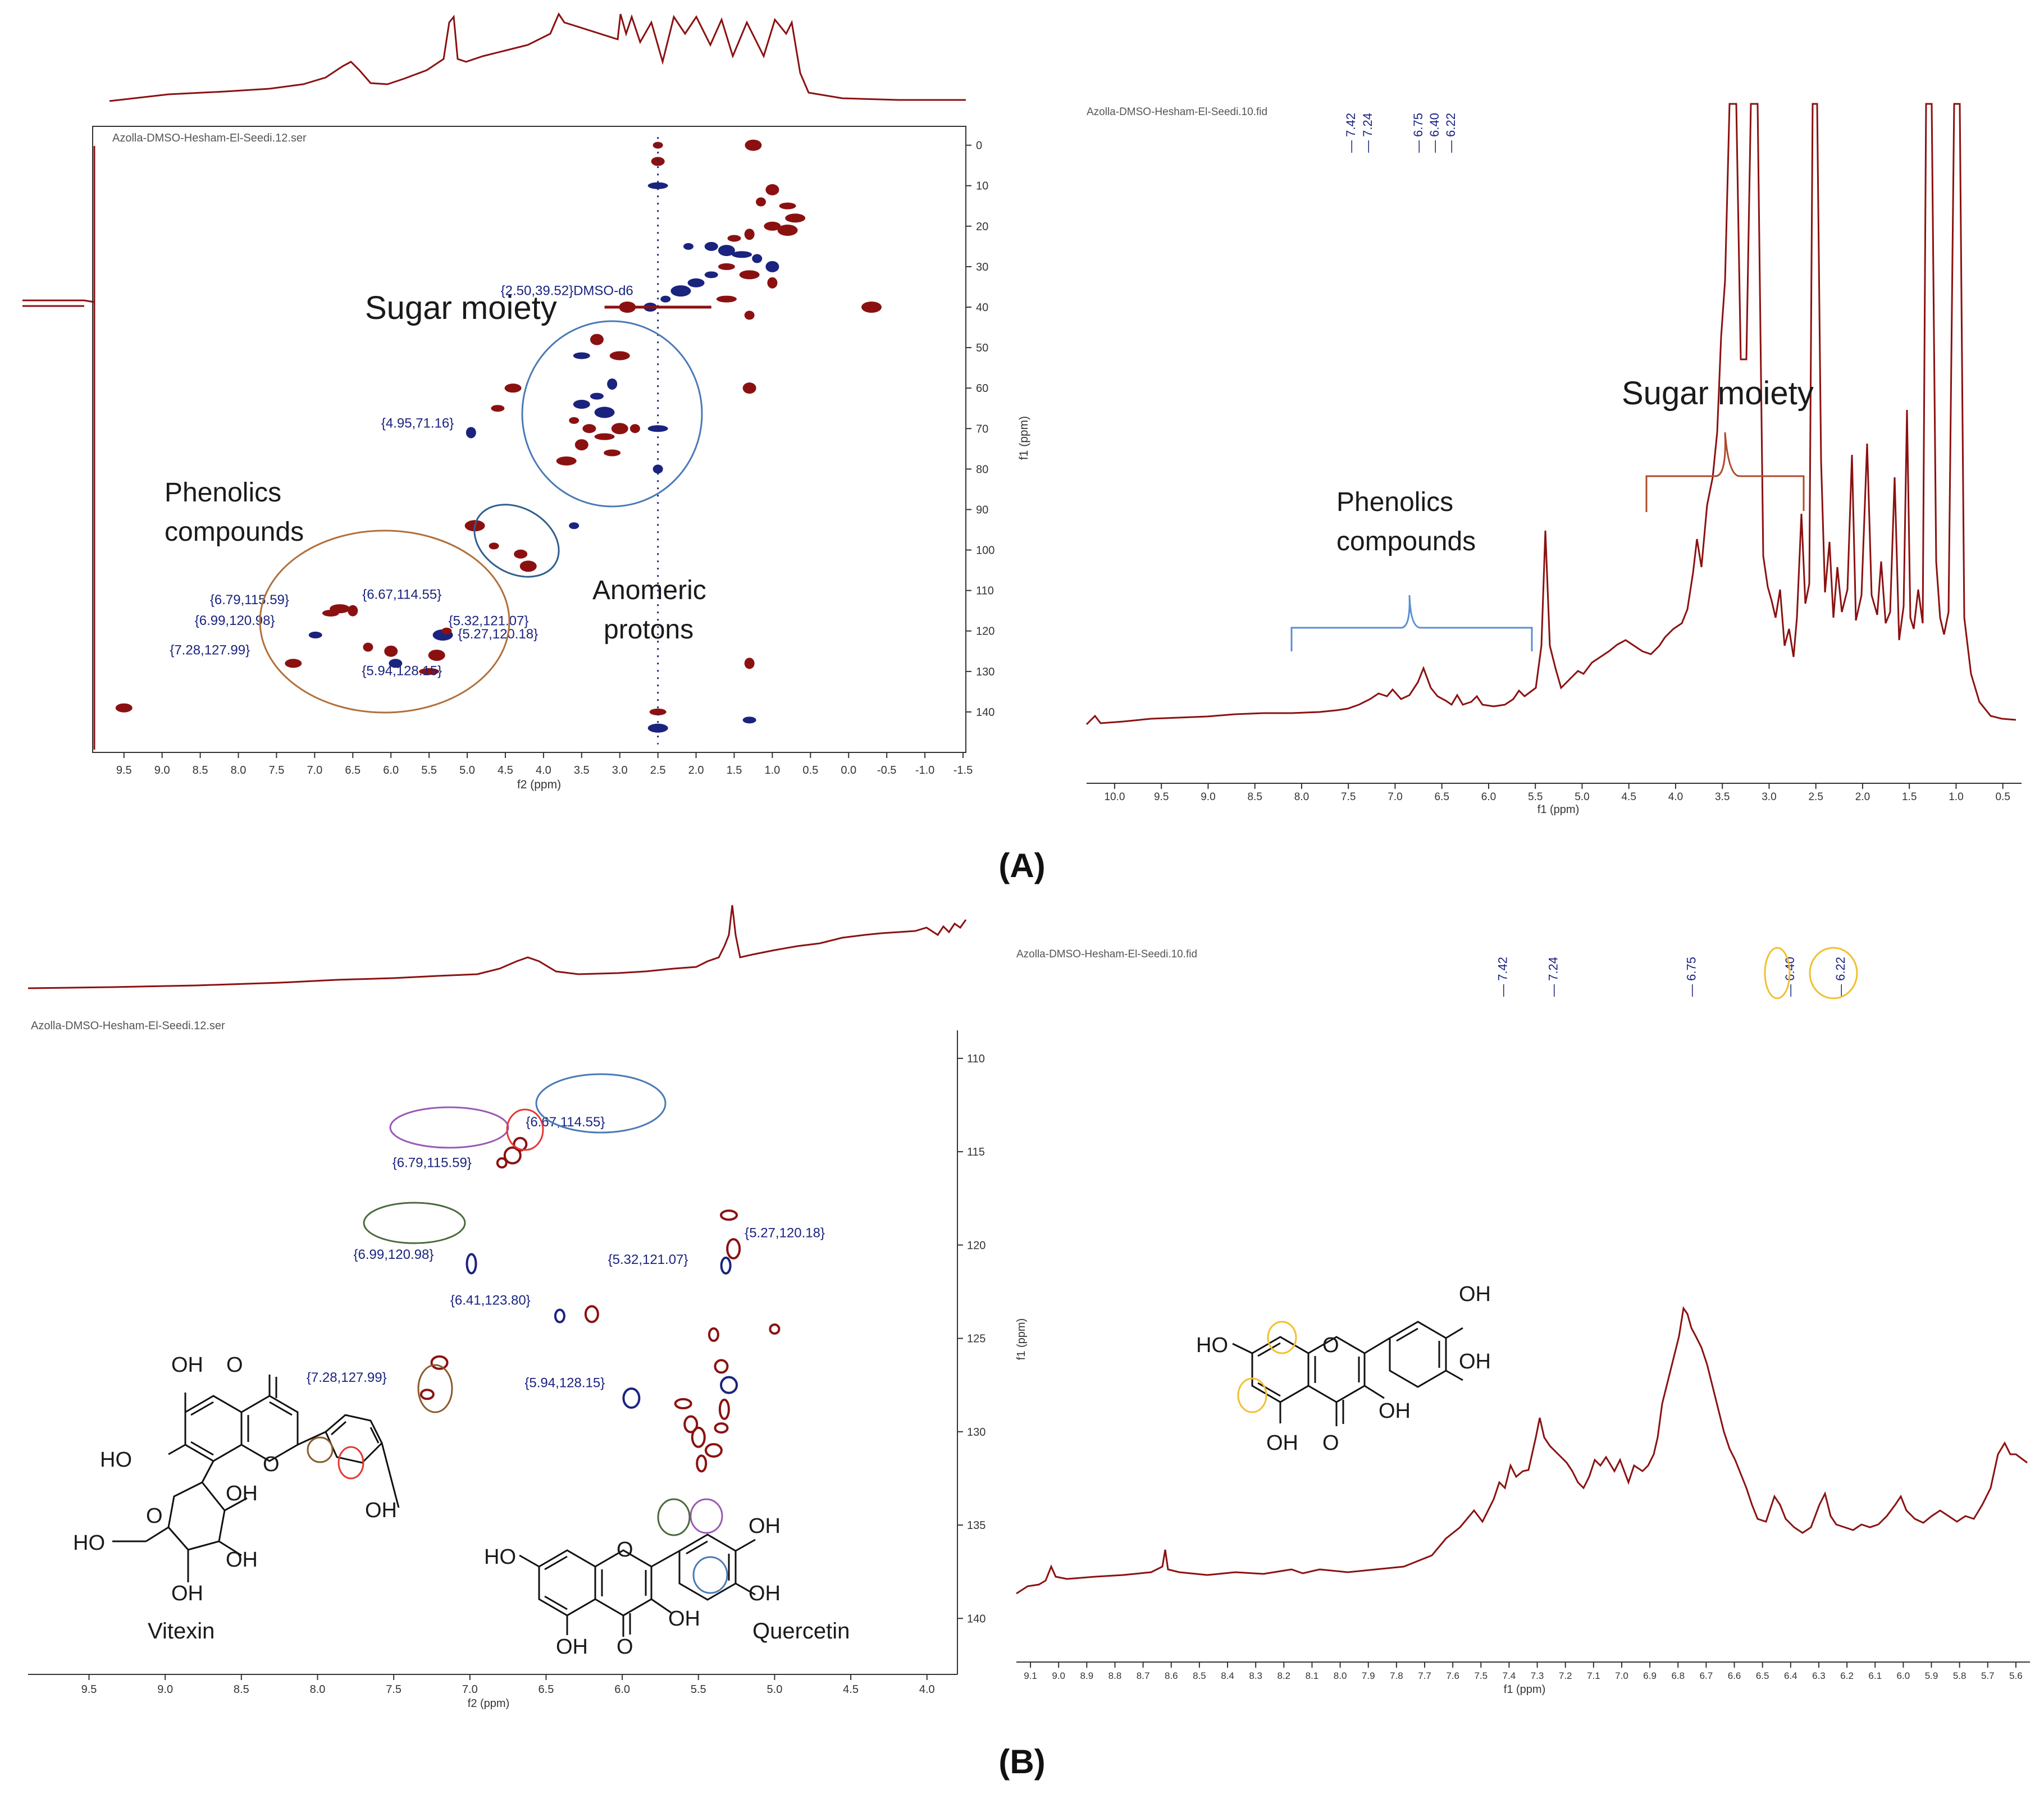 This screenshot has width=2044, height=1794. What do you see at coordinates (982, 227) in the screenshot?
I see `y-tick-label: 20` at bounding box center [982, 227].